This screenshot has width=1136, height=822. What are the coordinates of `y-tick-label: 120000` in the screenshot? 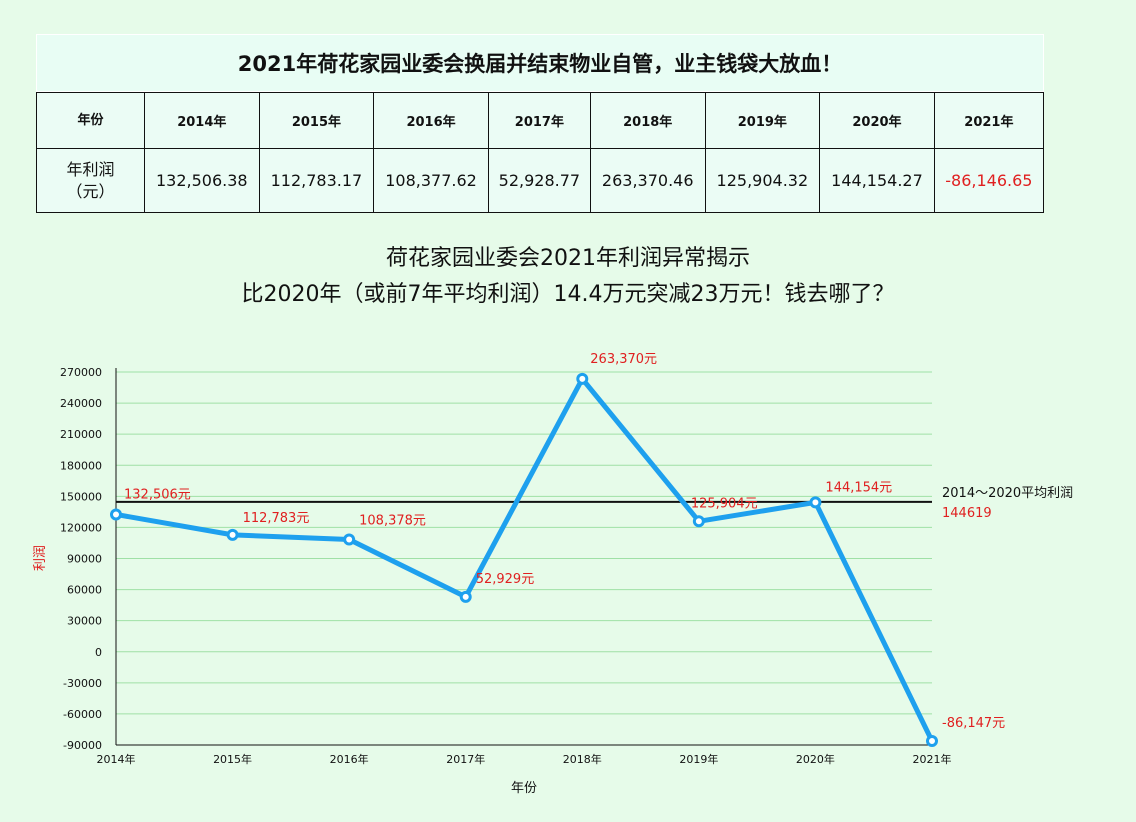 It's located at (81, 527).